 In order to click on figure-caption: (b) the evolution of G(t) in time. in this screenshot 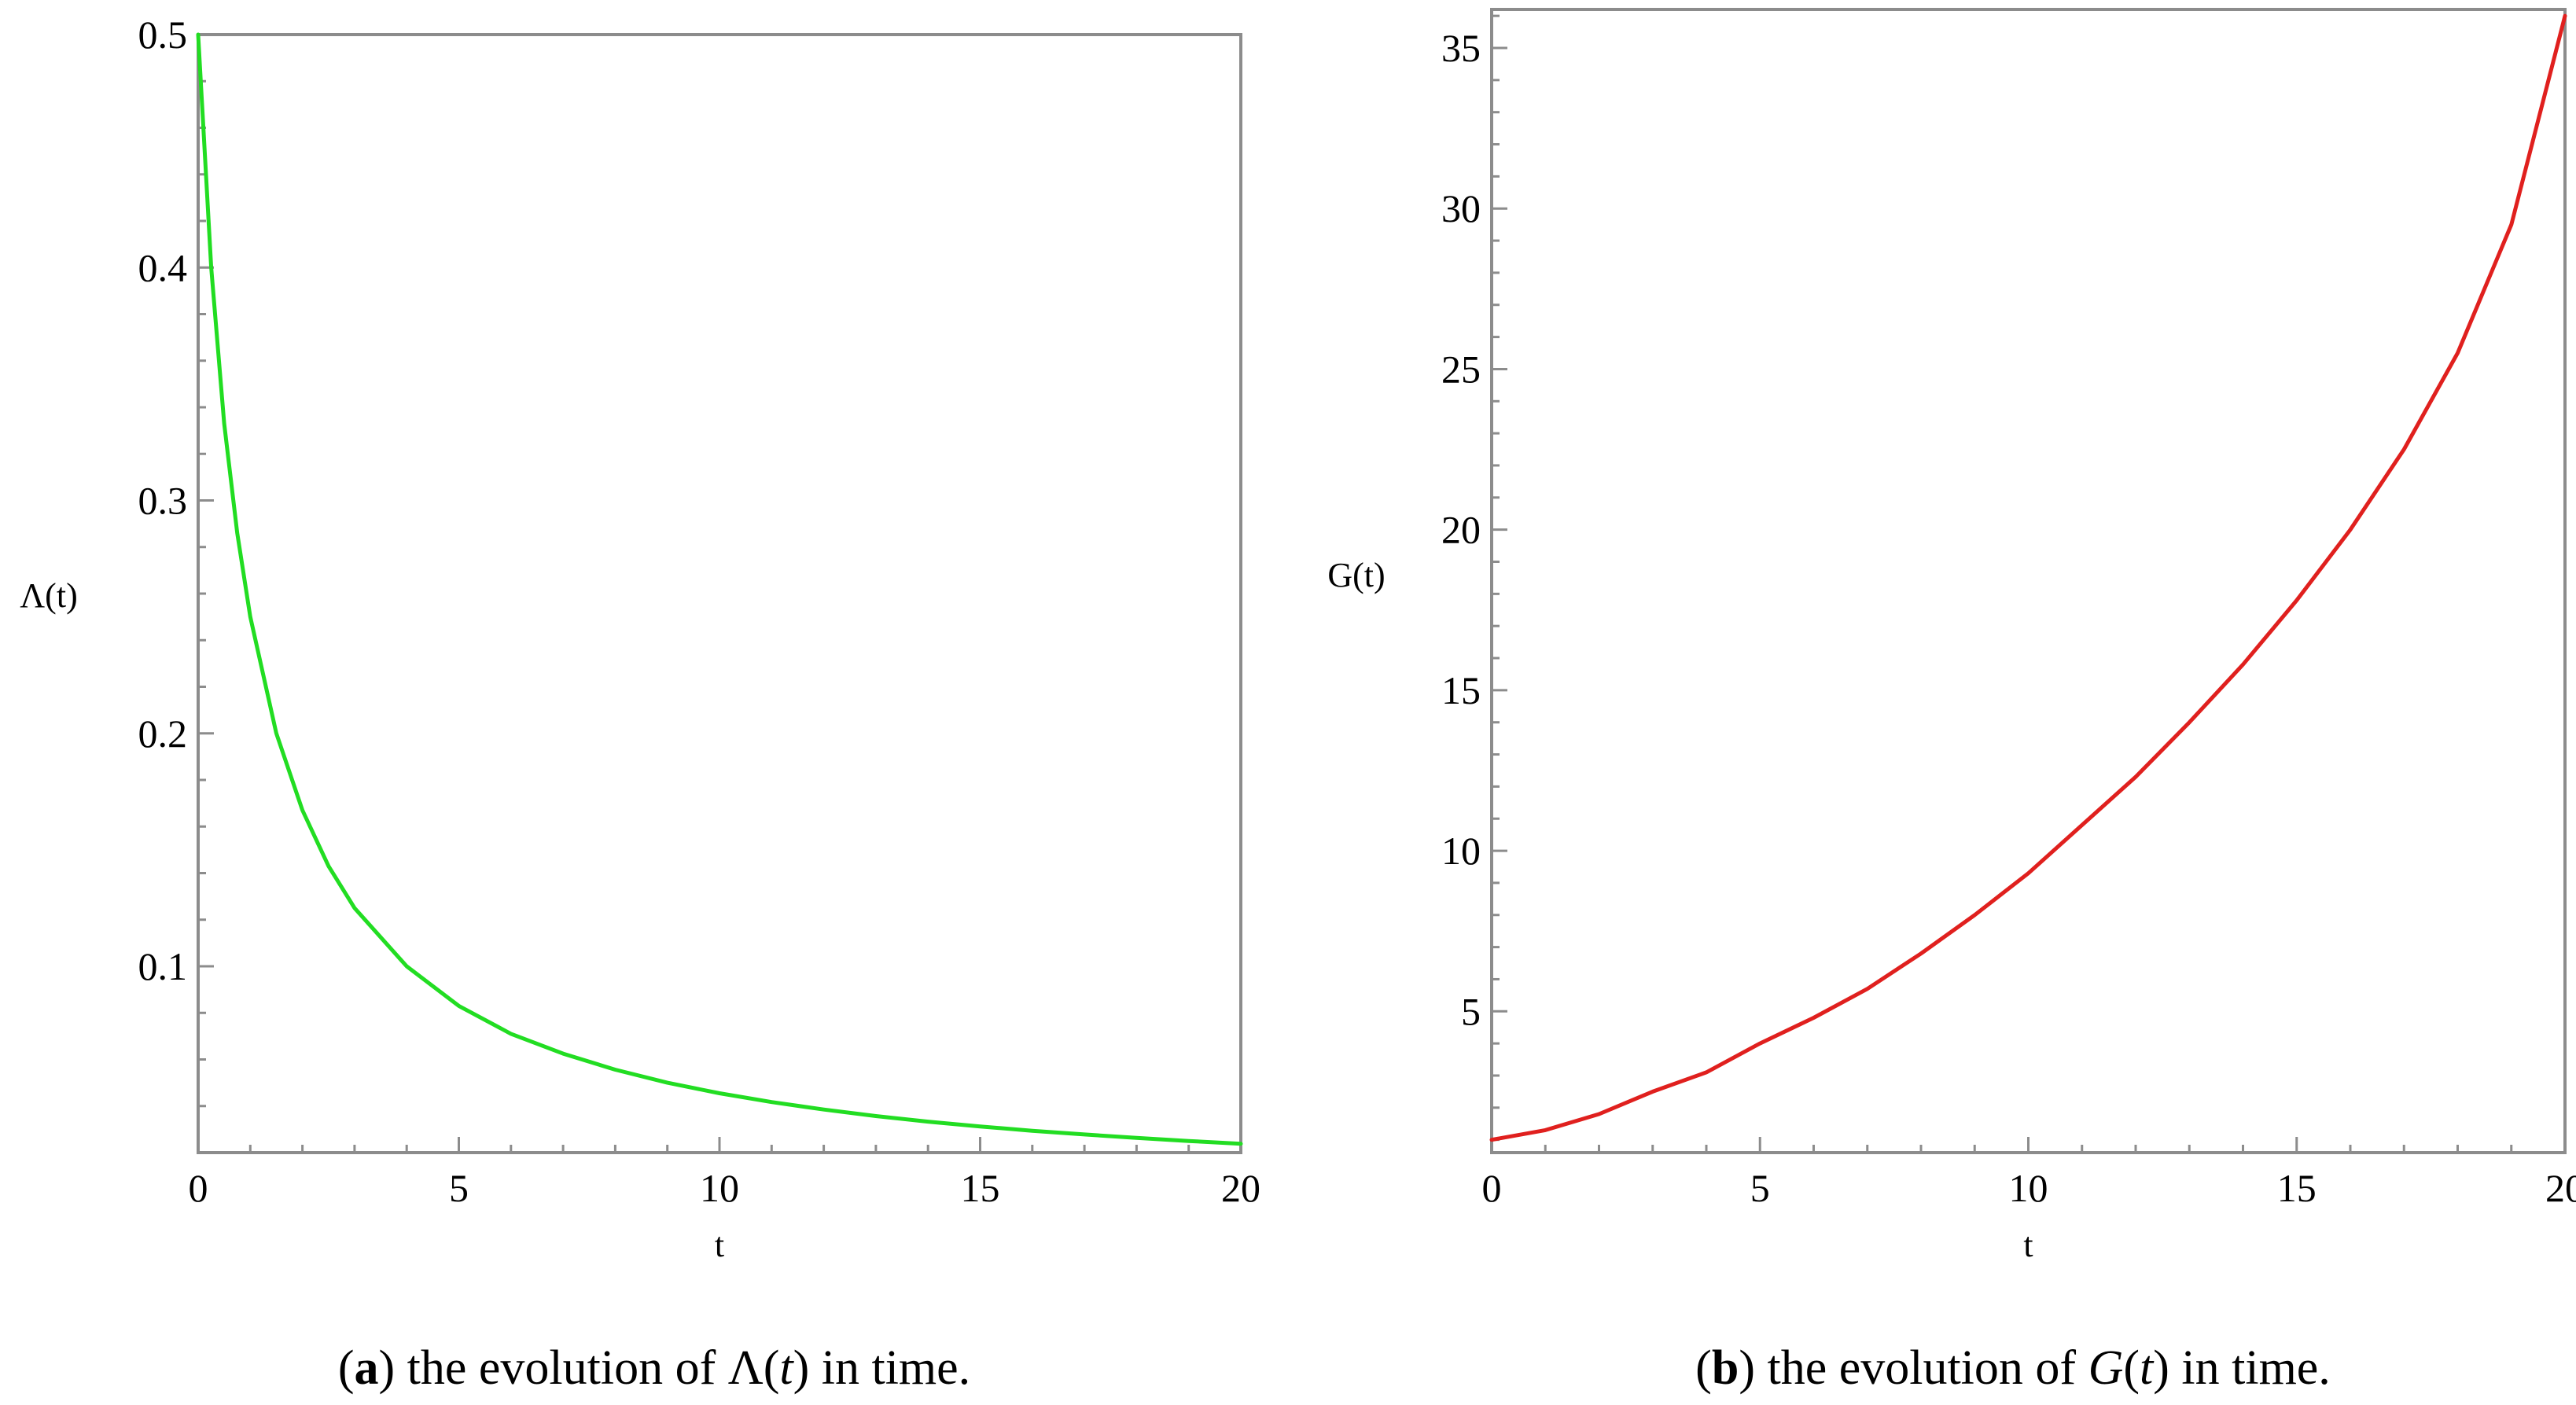, I will do `click(2013, 1368)`.